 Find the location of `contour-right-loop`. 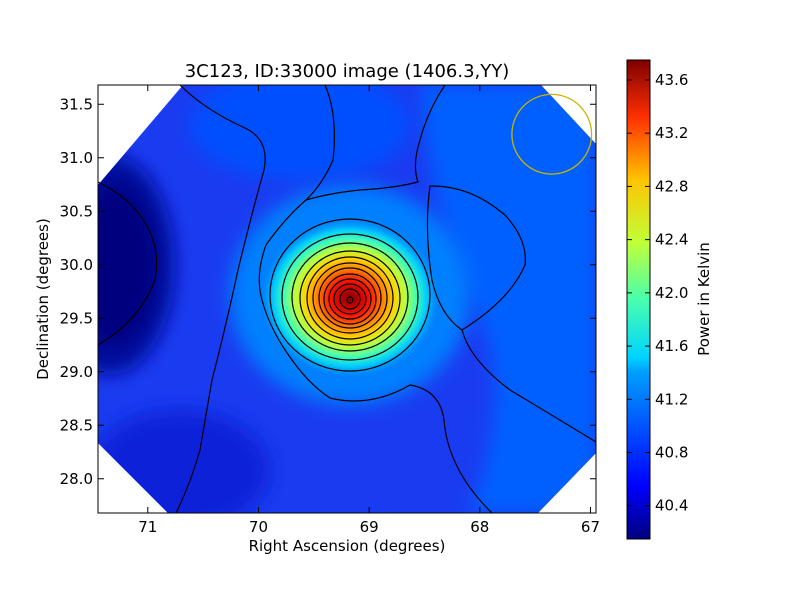

contour-right-loop is located at coordinates (476, 258).